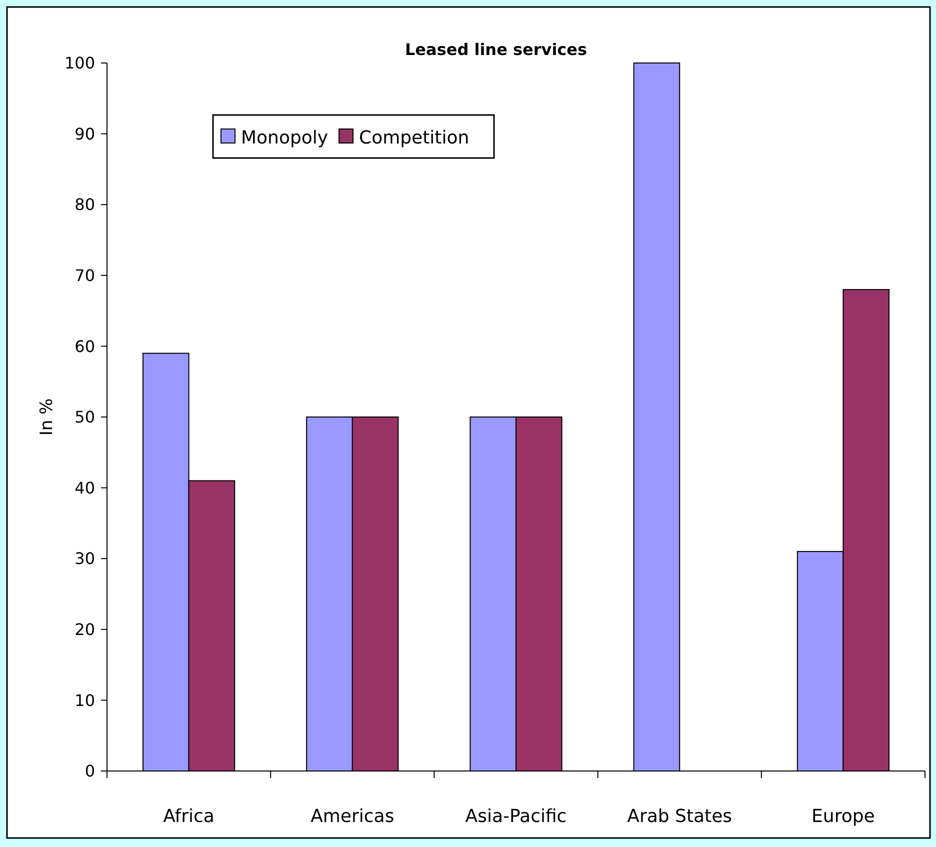  I want to click on legend-label: Competition, so click(414, 137).